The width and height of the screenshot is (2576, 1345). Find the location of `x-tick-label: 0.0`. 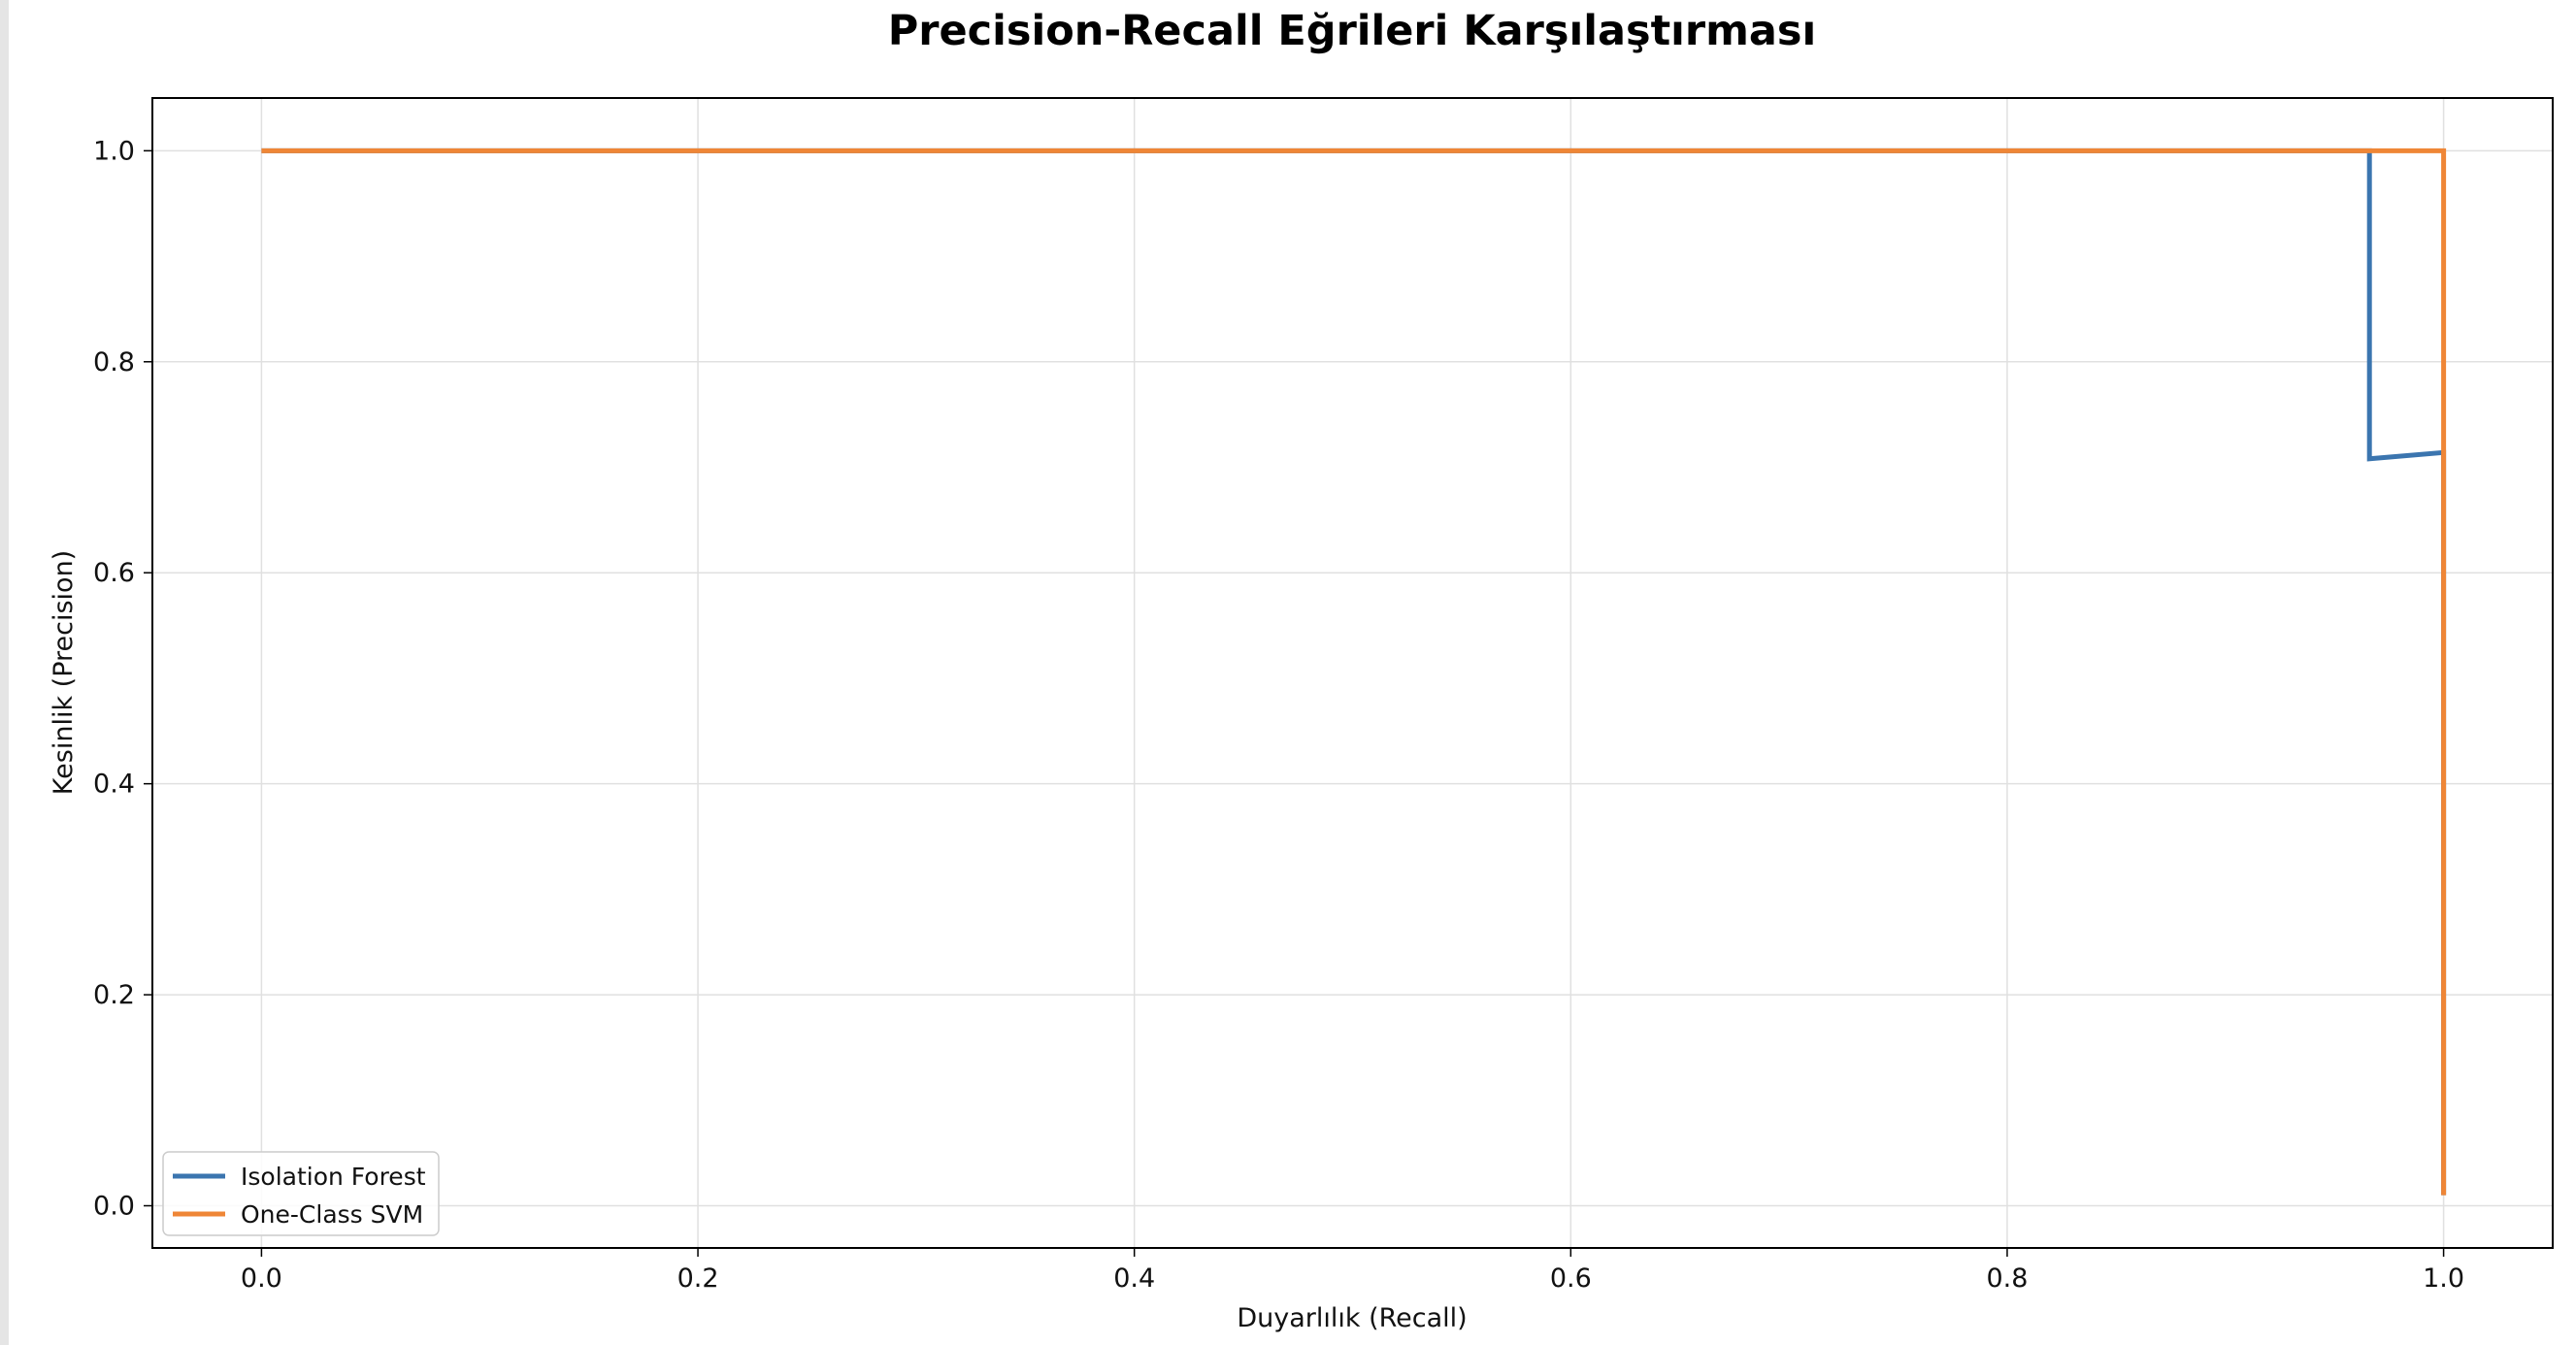

x-tick-label: 0.0 is located at coordinates (261, 1278).